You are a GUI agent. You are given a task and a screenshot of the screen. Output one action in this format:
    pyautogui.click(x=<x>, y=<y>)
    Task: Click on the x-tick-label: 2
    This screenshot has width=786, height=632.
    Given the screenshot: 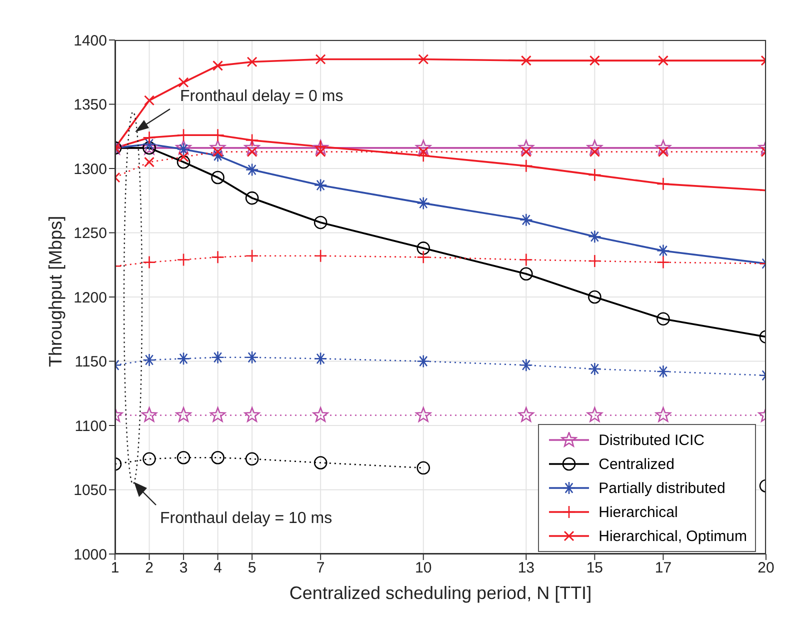 What is the action you would take?
    pyautogui.click(x=149, y=568)
    